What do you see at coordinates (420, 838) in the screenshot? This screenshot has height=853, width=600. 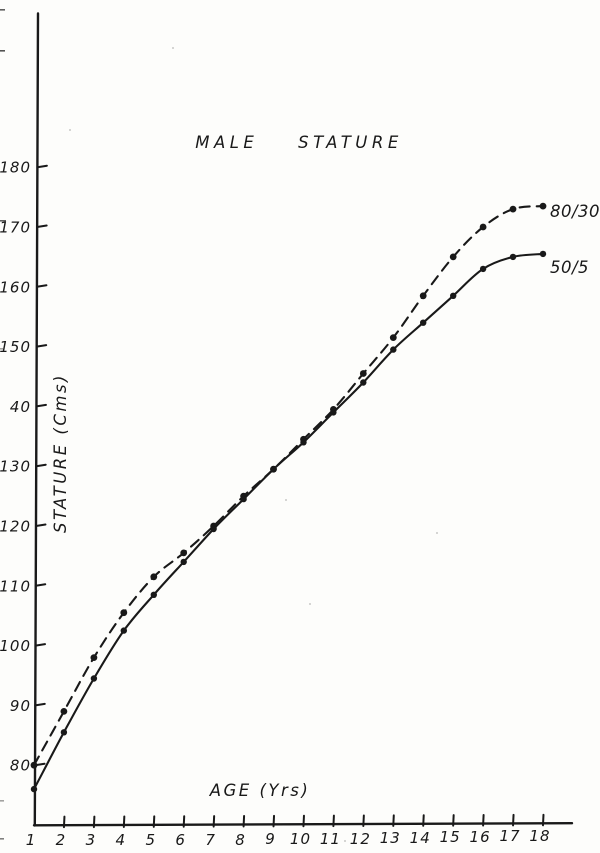 I see `x-tick-label: 14` at bounding box center [420, 838].